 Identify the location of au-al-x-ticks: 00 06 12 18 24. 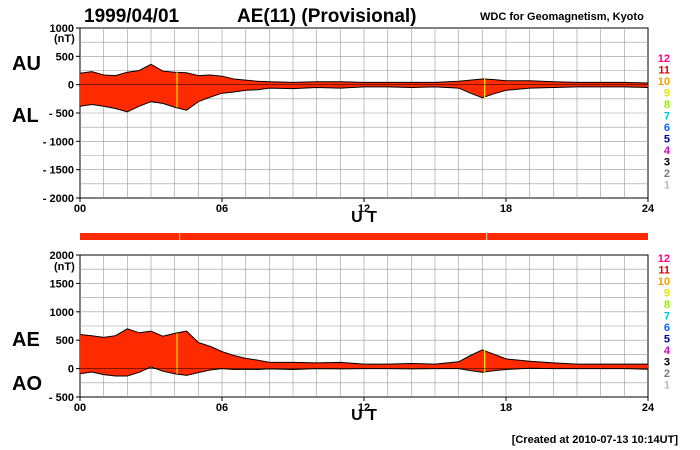
(364, 206).